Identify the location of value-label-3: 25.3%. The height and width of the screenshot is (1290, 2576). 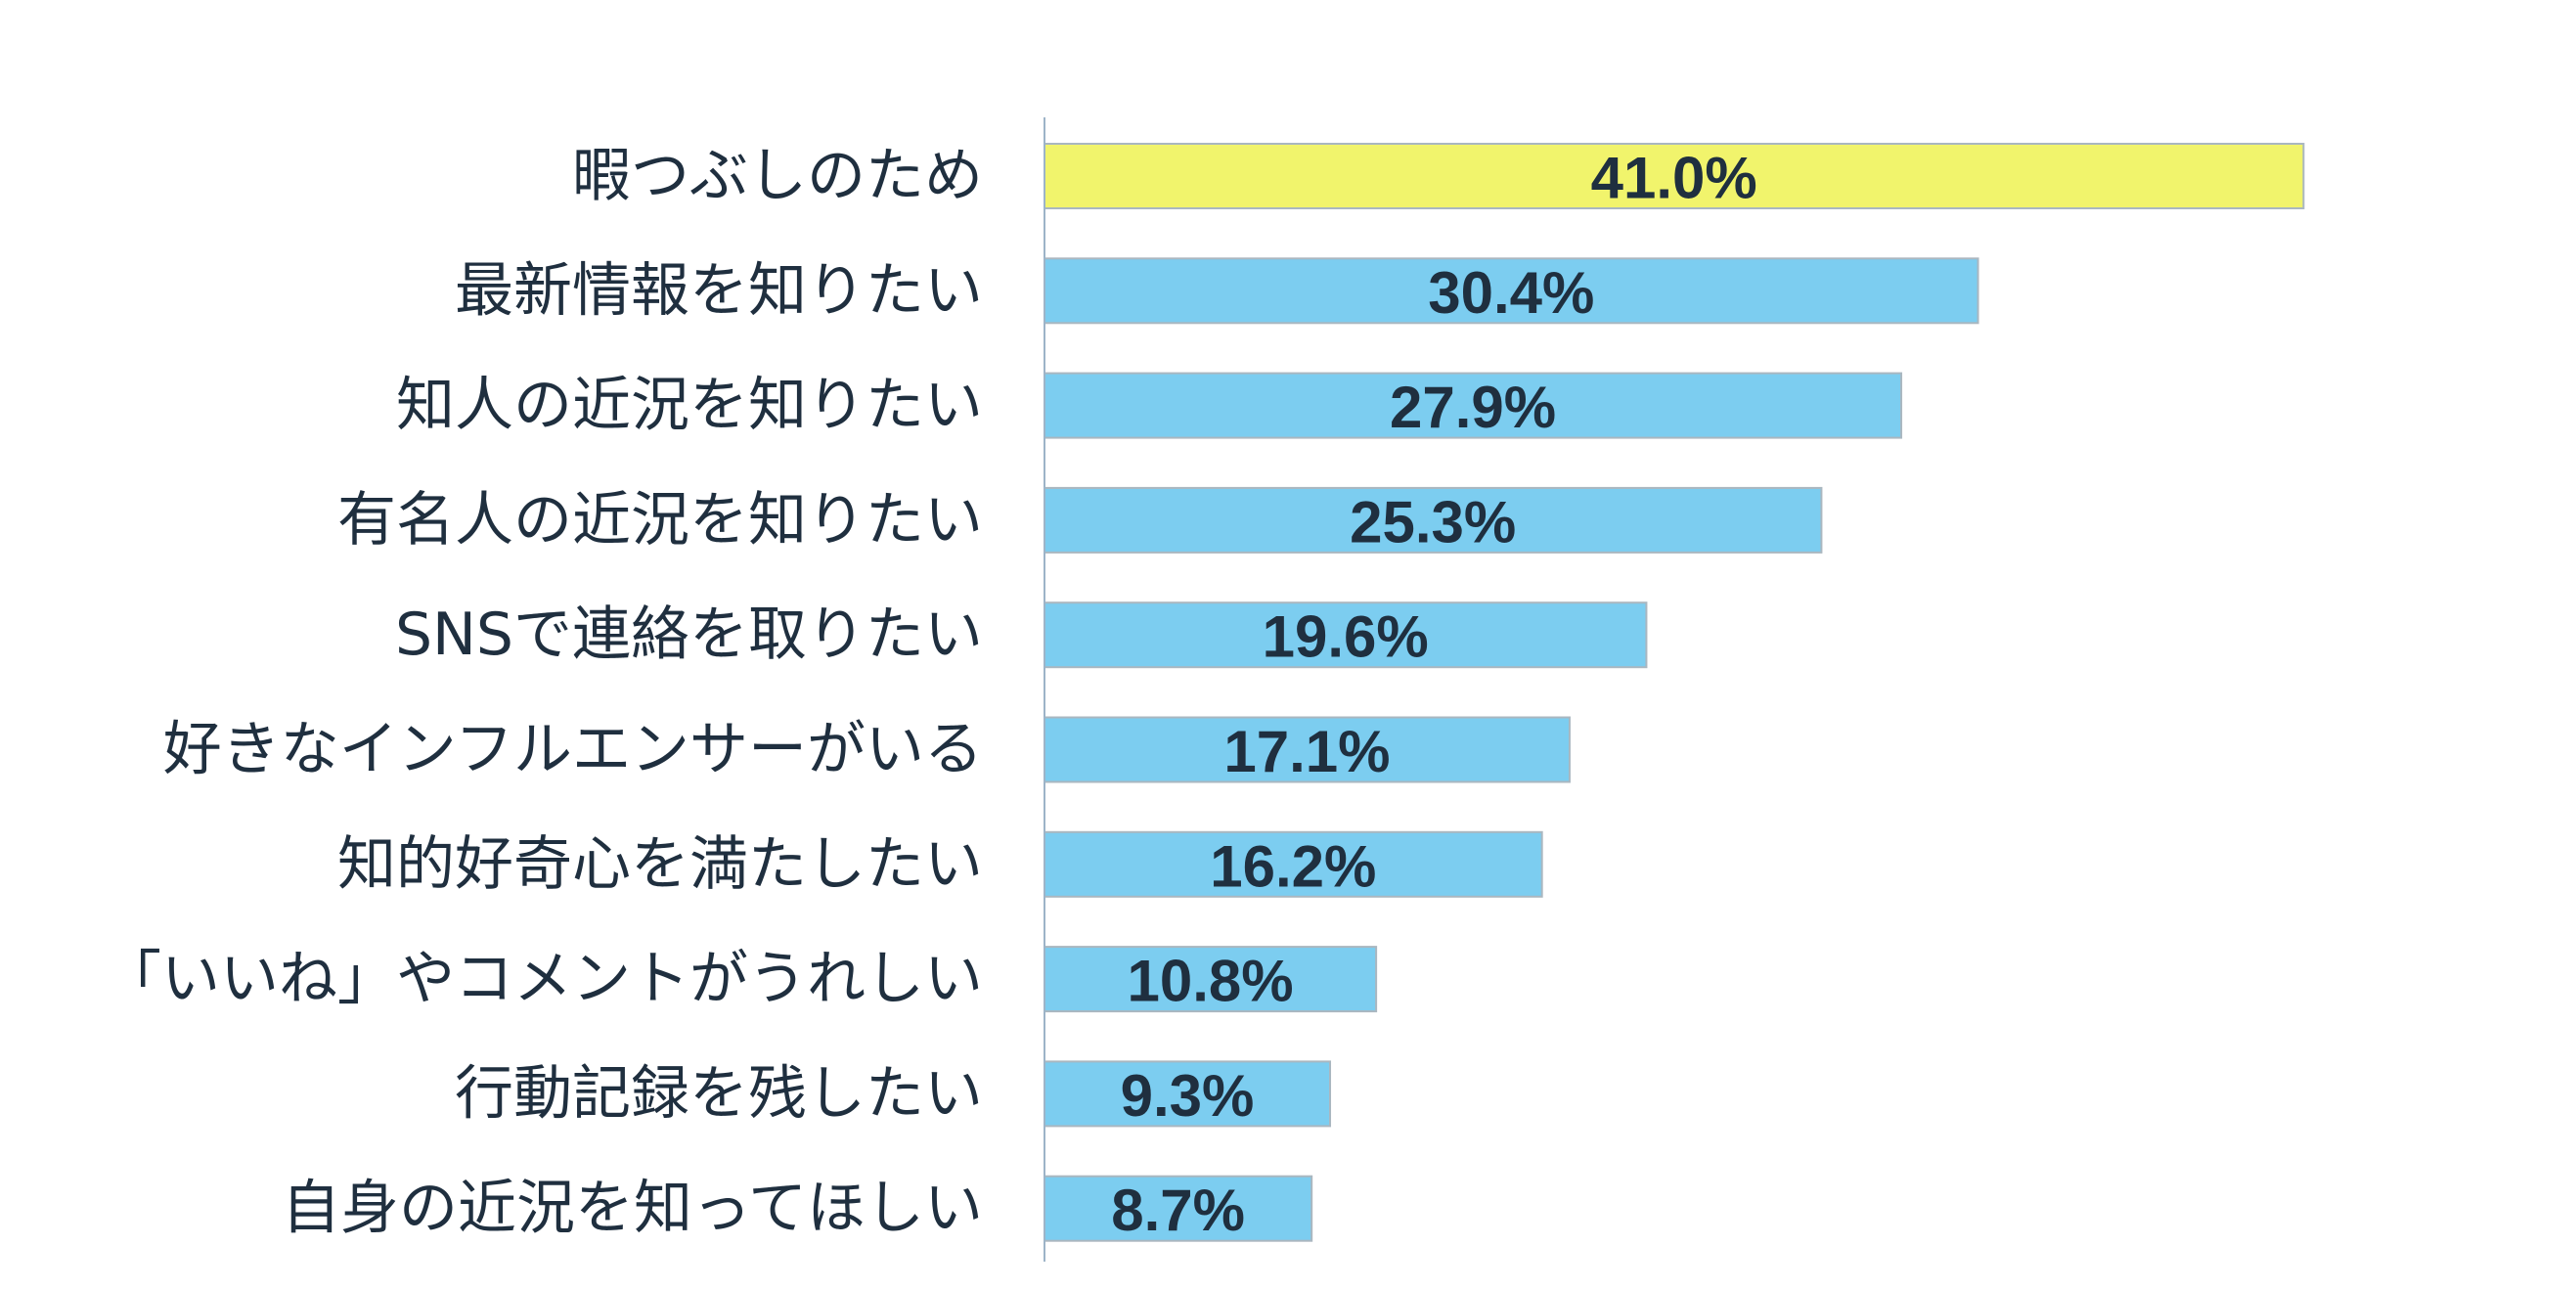
(1433, 522).